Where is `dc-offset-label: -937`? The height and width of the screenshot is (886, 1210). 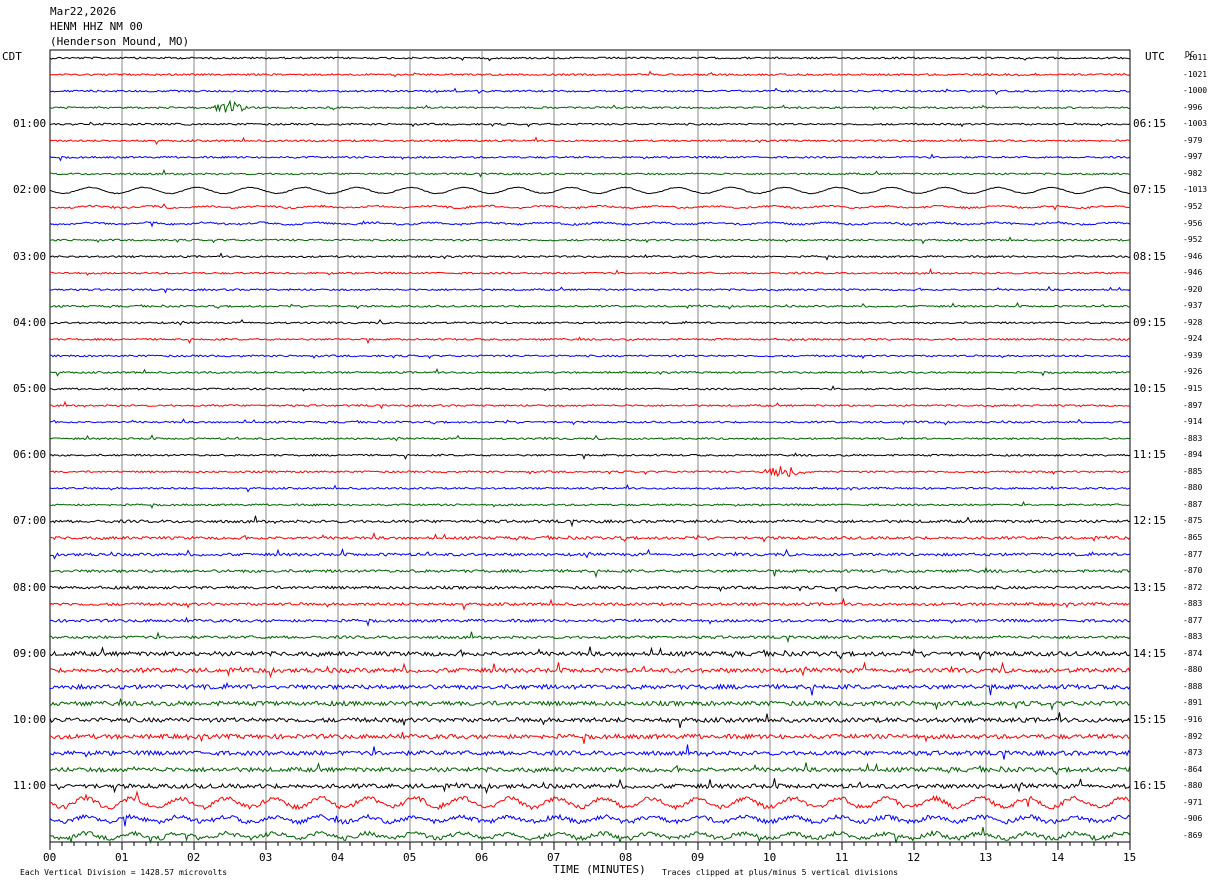 dc-offset-label: -937 is located at coordinates (1193, 306).